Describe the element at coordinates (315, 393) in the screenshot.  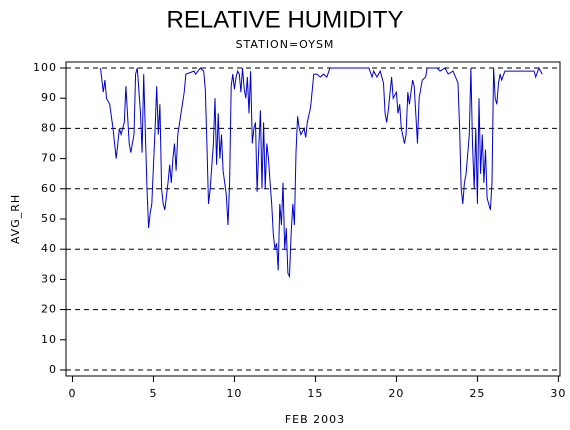
I see `x-tick-label: 15` at that location.